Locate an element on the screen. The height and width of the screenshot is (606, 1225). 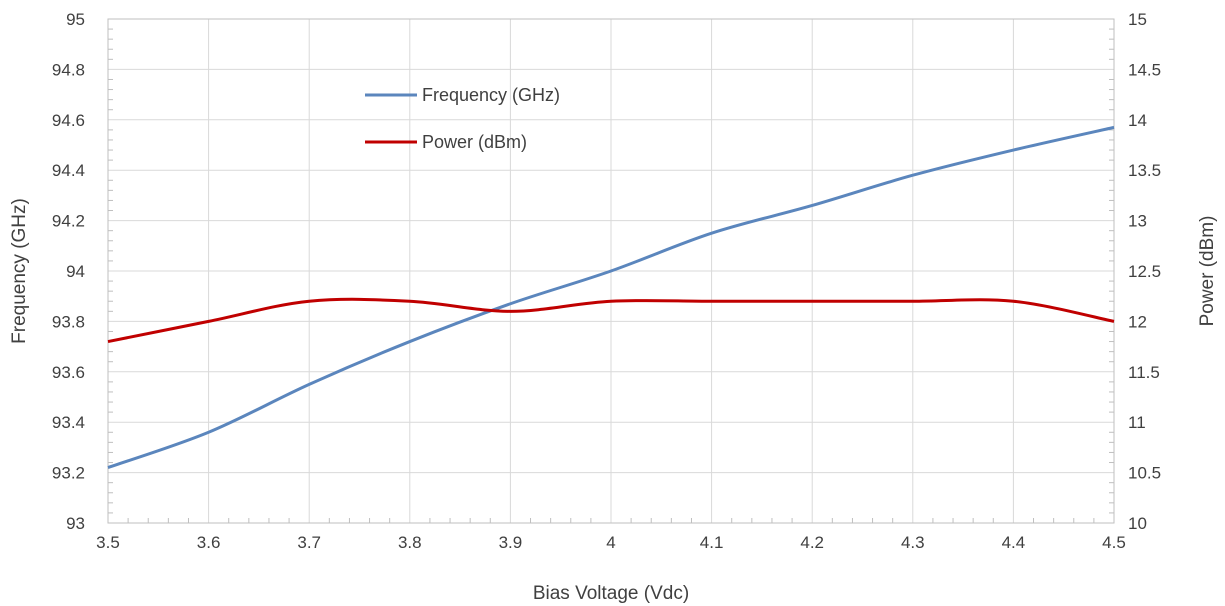
y2-tick-label: 10.5 is located at coordinates (1144, 473).